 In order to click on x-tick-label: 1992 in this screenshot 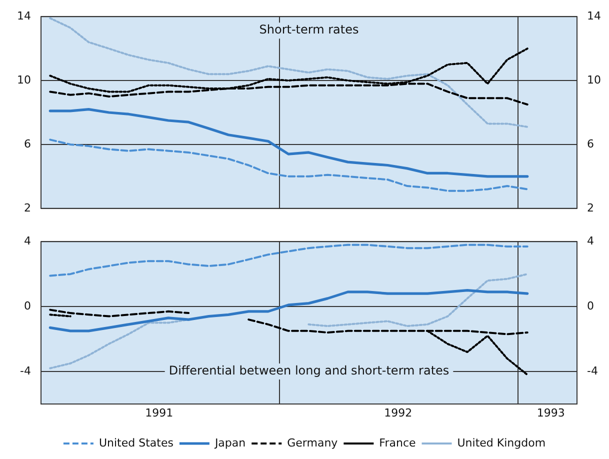, I will do `click(398, 413)`.